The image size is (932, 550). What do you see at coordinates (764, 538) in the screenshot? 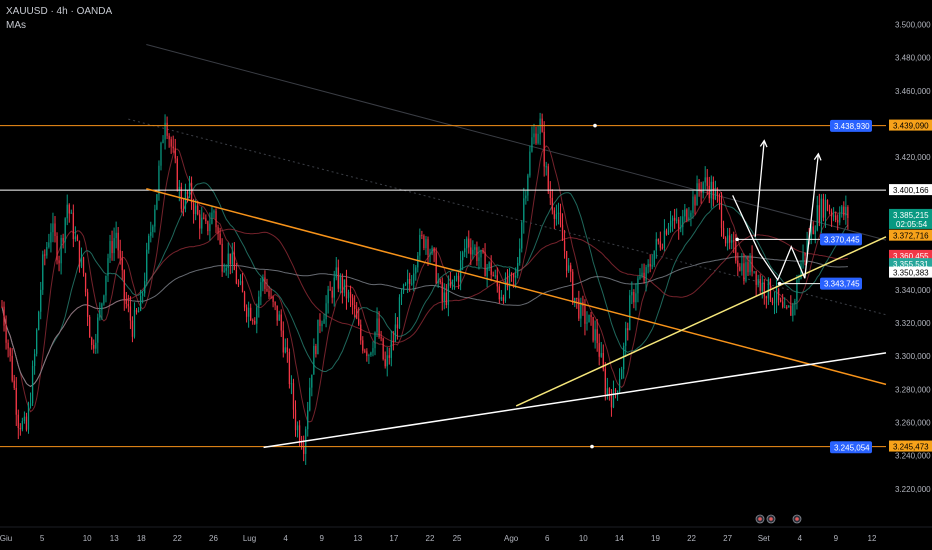
I see `x-axis-tick-label: Set` at bounding box center [764, 538].